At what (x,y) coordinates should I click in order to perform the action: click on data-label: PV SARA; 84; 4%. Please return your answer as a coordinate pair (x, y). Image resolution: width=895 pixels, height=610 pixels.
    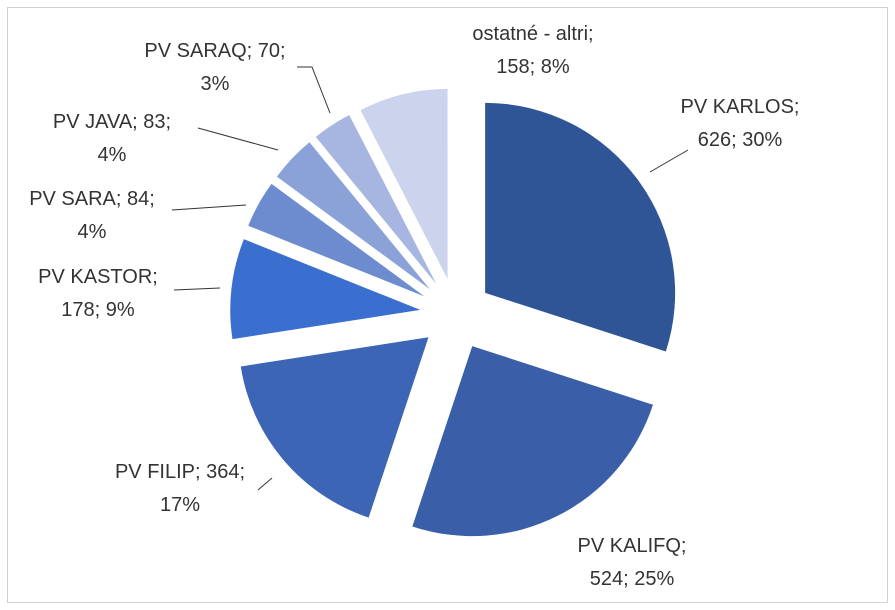
    Looking at the image, I should click on (92, 215).